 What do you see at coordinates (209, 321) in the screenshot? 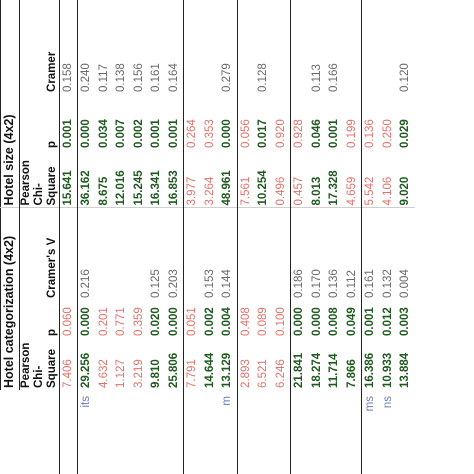
I see `p-value-1: 0.002` at bounding box center [209, 321].